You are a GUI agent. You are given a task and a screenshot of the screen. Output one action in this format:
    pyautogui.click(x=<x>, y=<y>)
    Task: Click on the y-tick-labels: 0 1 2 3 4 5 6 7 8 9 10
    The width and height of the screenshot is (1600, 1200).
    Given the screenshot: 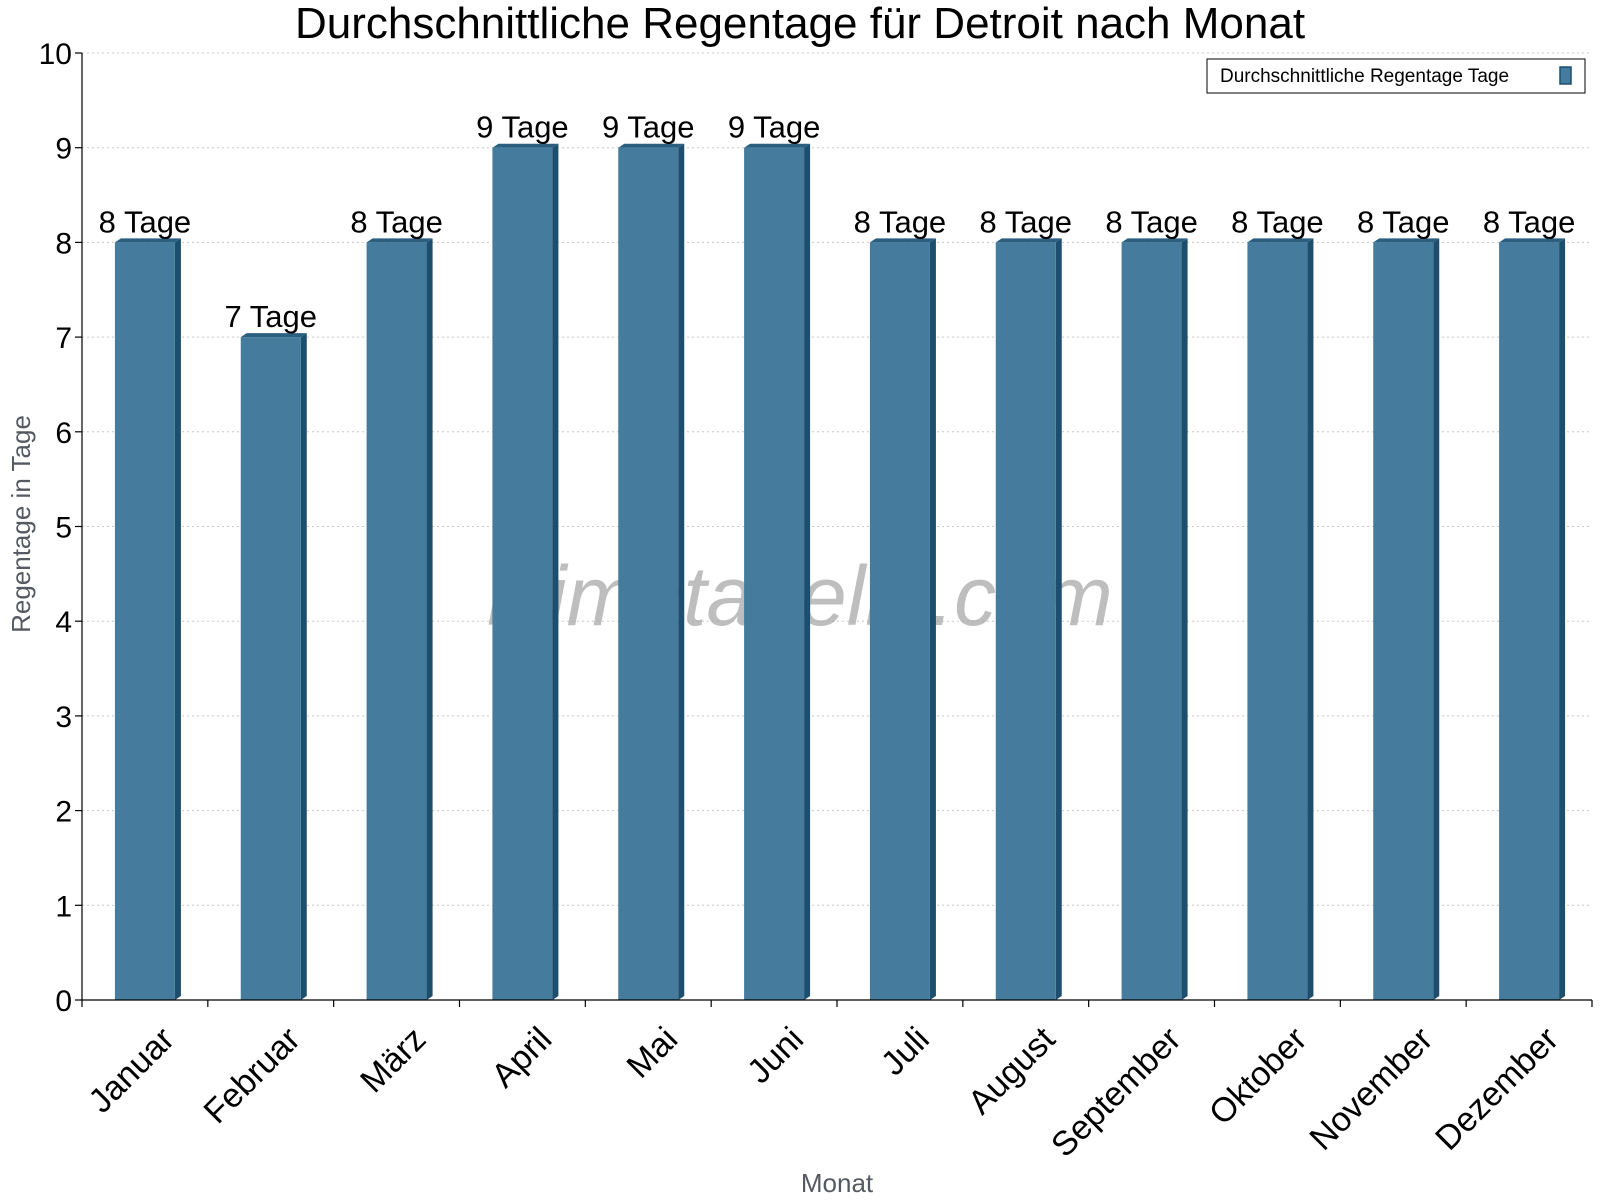 What is the action you would take?
    pyautogui.click(x=55, y=528)
    